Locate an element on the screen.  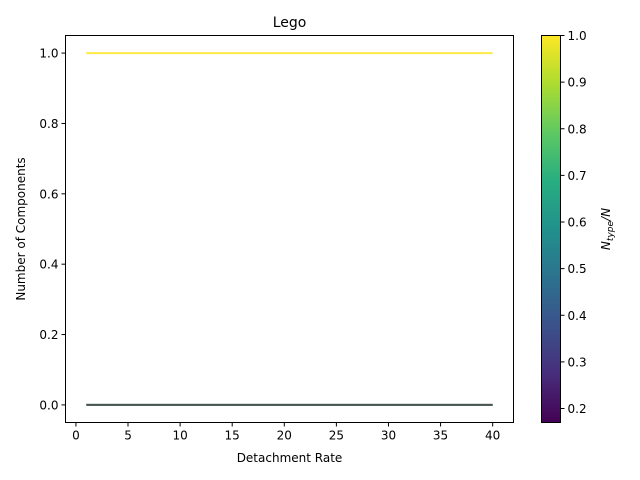
x-axis: 0 5 10 15 20 25 30 35 40 is located at coordinates (286, 432).